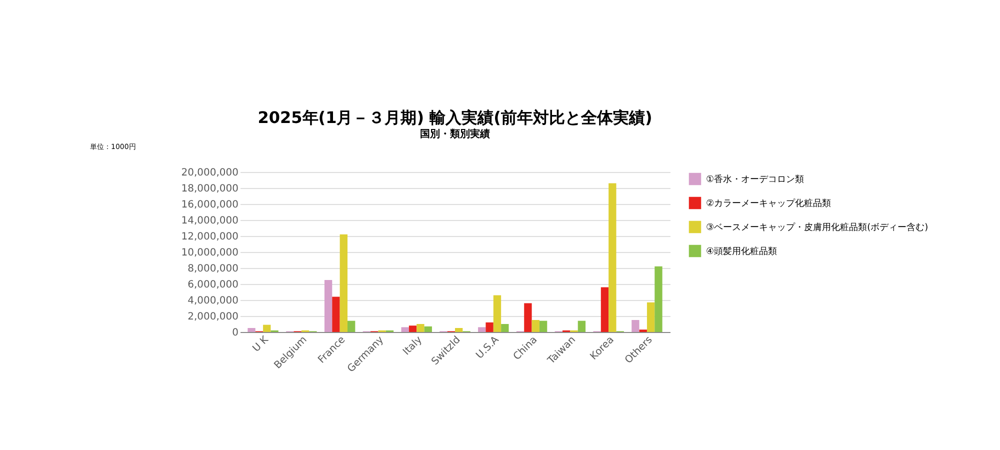  Describe the element at coordinates (213, 301) in the screenshot. I see `y-tick-label: 4,000,000` at that location.